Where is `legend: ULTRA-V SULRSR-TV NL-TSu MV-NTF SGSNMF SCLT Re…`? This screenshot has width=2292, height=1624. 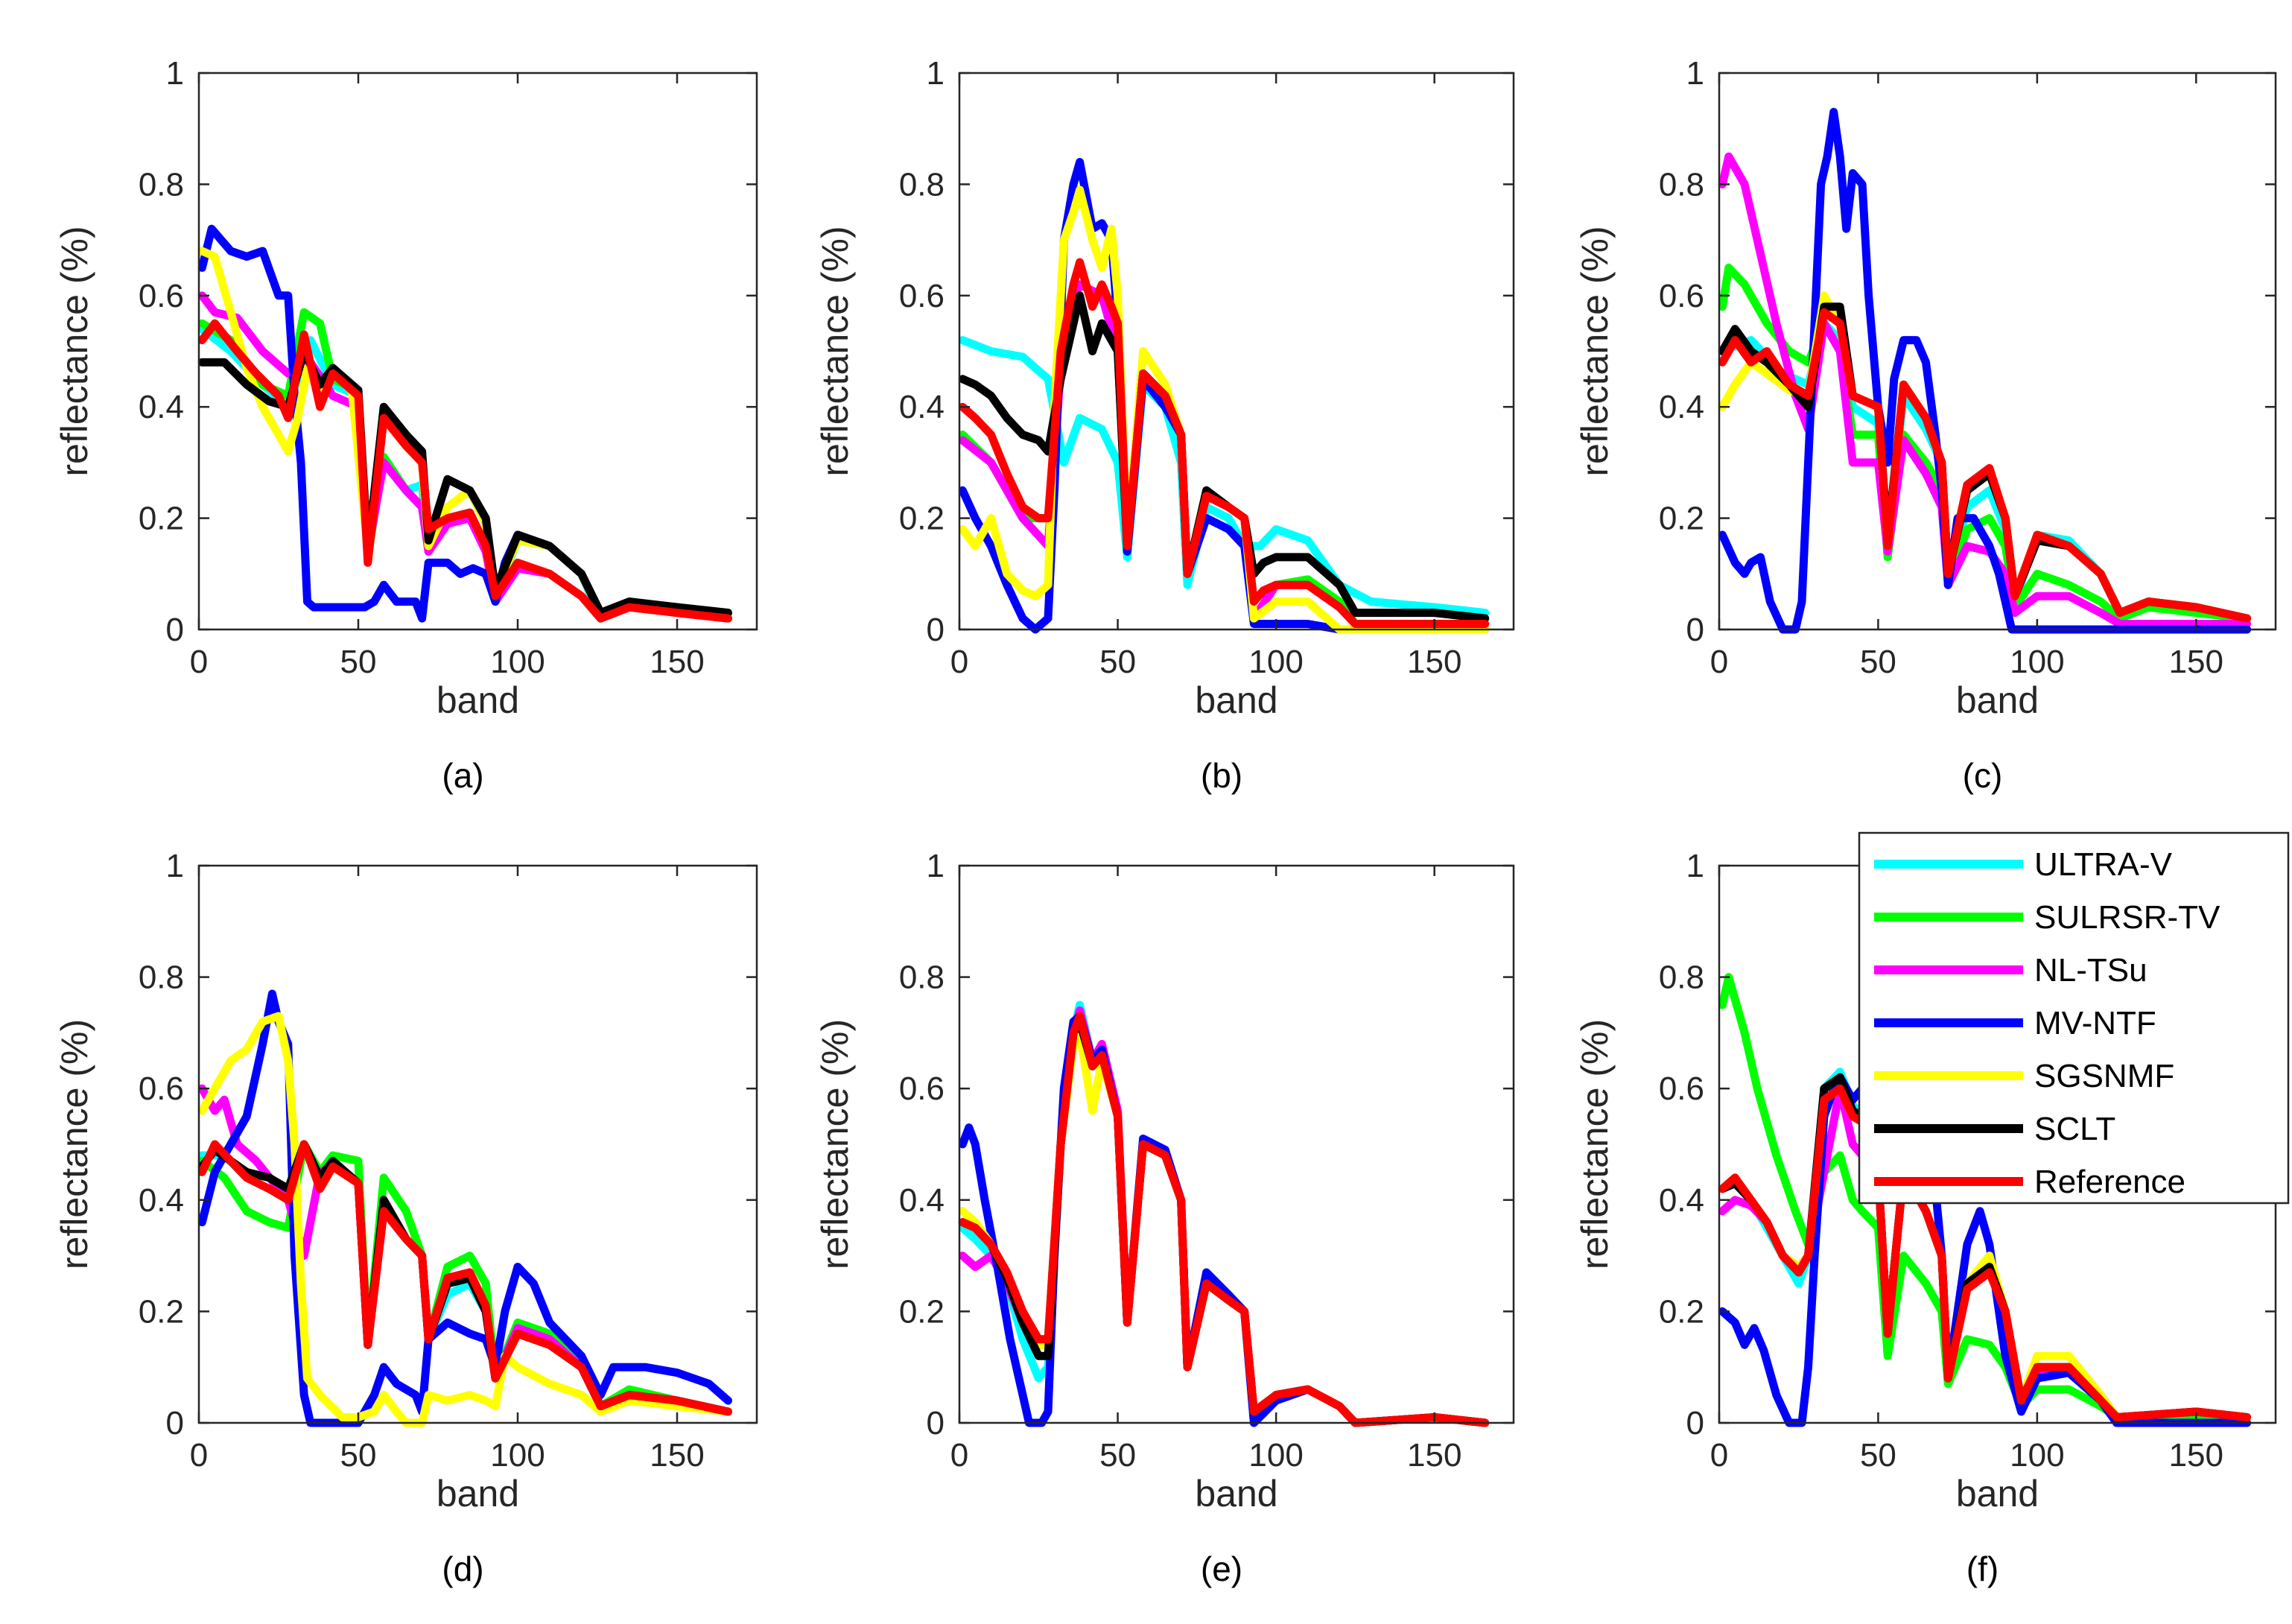 legend: ULTRA-V SULRSR-TV NL-TSu MV-NTF SGSNMF SCLT Re… is located at coordinates (2074, 1018).